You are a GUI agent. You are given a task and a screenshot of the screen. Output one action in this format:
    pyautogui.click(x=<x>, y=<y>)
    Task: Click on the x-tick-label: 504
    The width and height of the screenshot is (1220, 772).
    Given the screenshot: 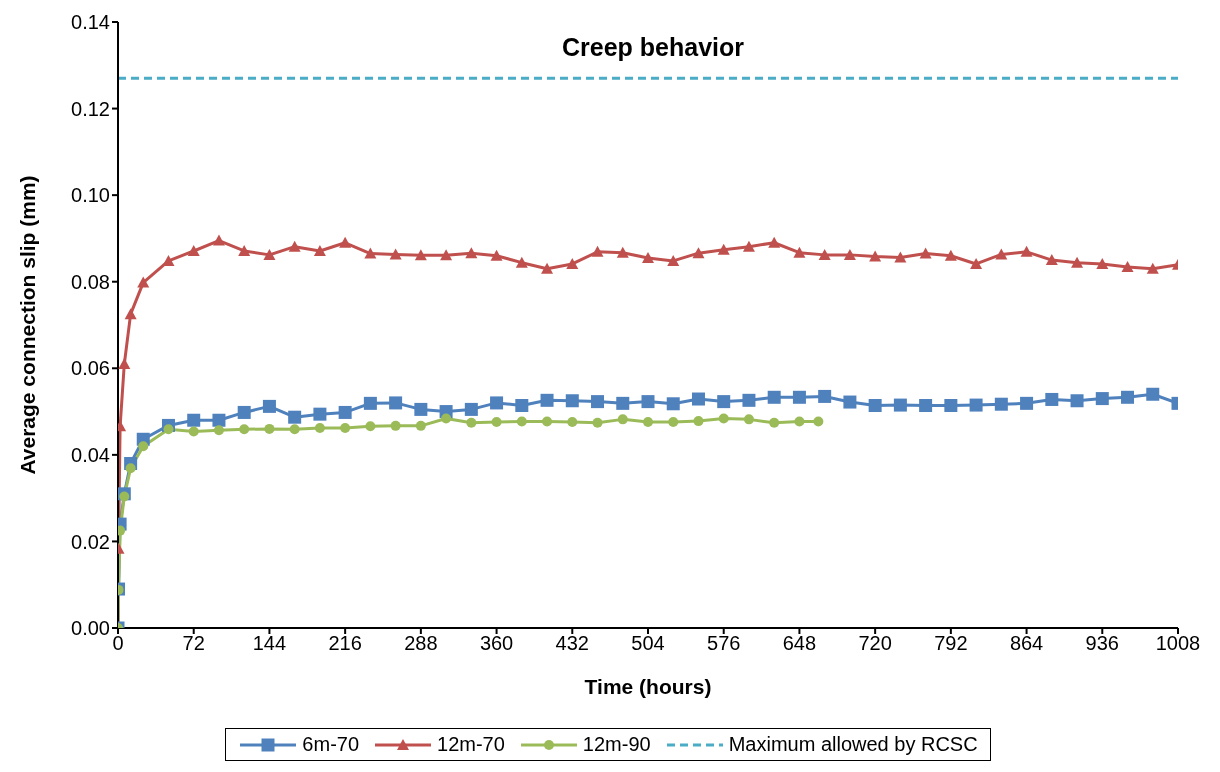 What is the action you would take?
    pyautogui.click(x=648, y=643)
    